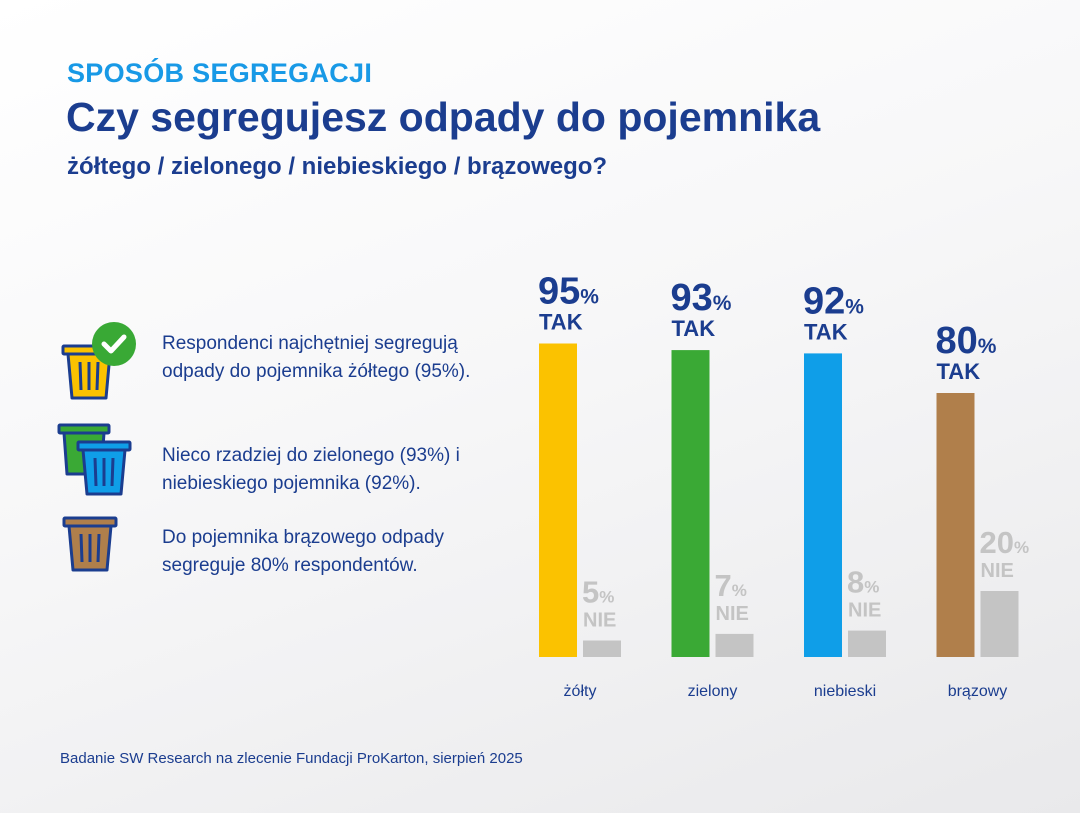  I want to click on label-nie-value-3: 20%, so click(1005, 542).